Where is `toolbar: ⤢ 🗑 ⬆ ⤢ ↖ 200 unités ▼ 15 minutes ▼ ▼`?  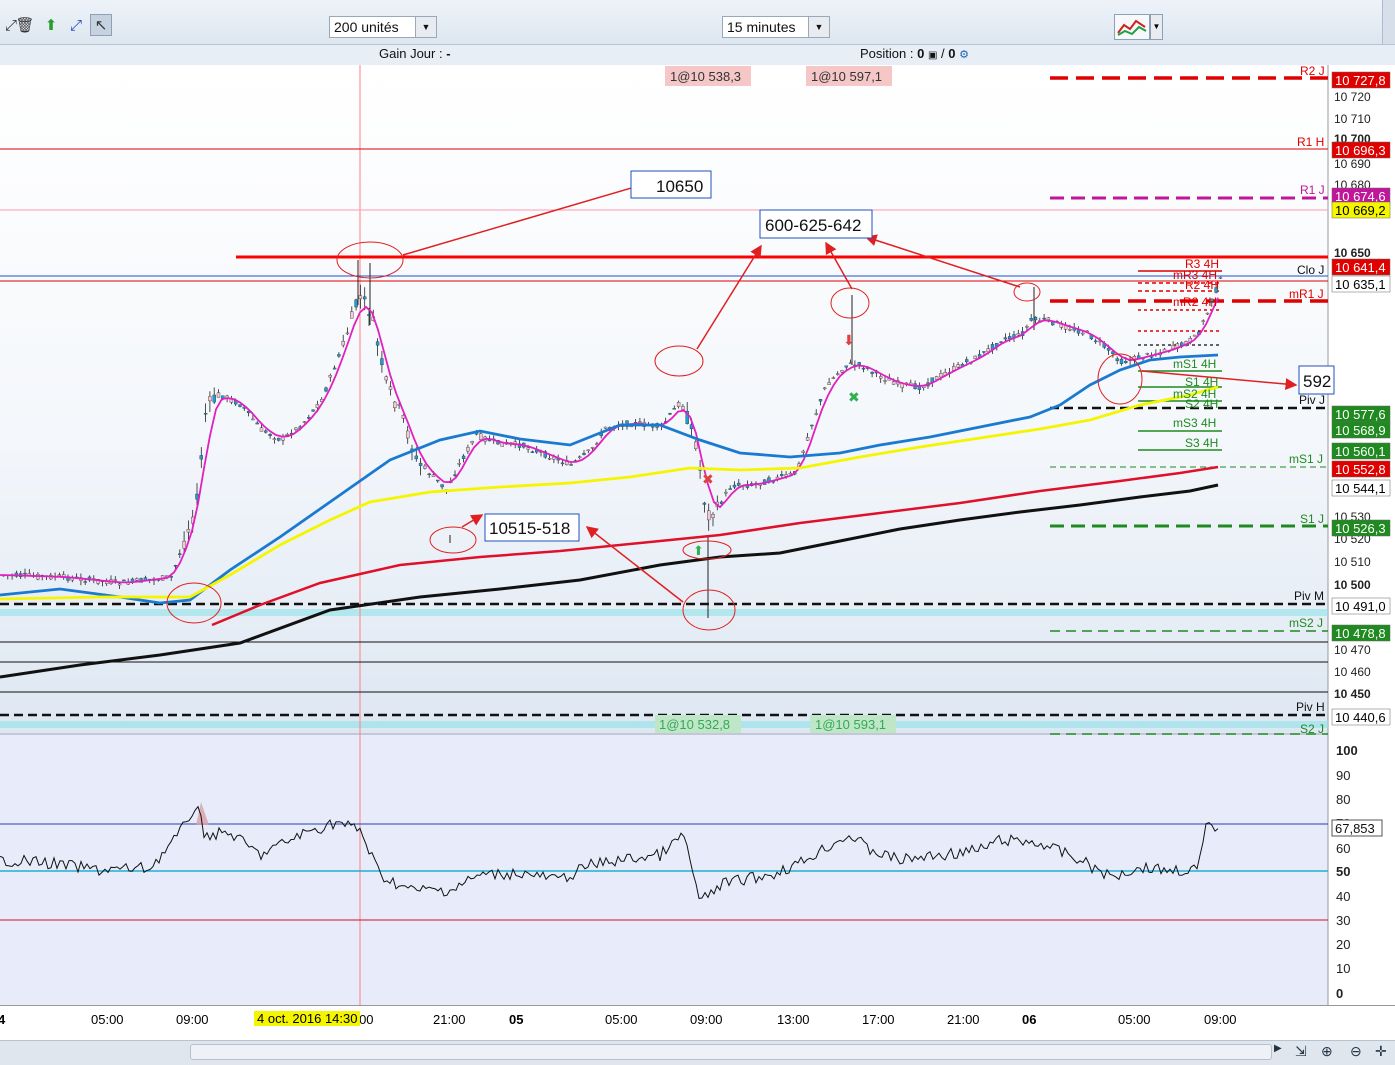
toolbar: ⤢ 🗑 ⬆ ⤢ ↖ 200 unités ▼ 15 minutes ▼ ▼ is located at coordinates (697, 22).